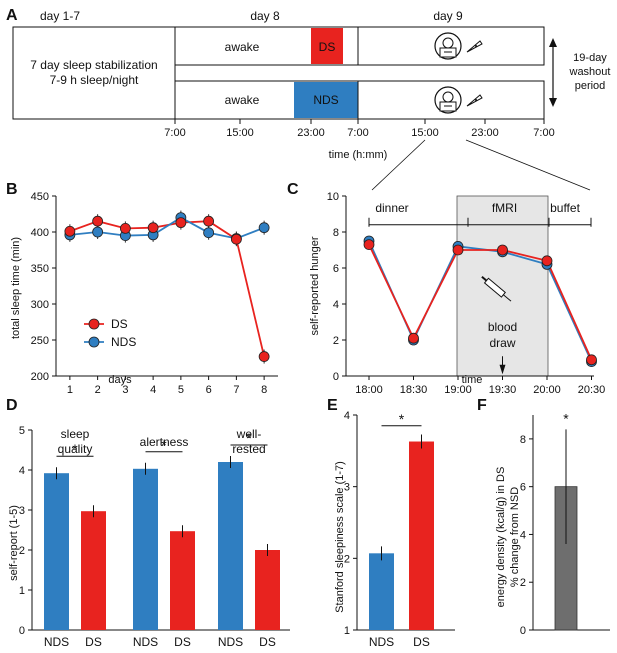 This screenshot has height=653, width=617. Describe the element at coordinates (381, 642) in the screenshot. I see `e-x-tick-label: NDS` at that location.